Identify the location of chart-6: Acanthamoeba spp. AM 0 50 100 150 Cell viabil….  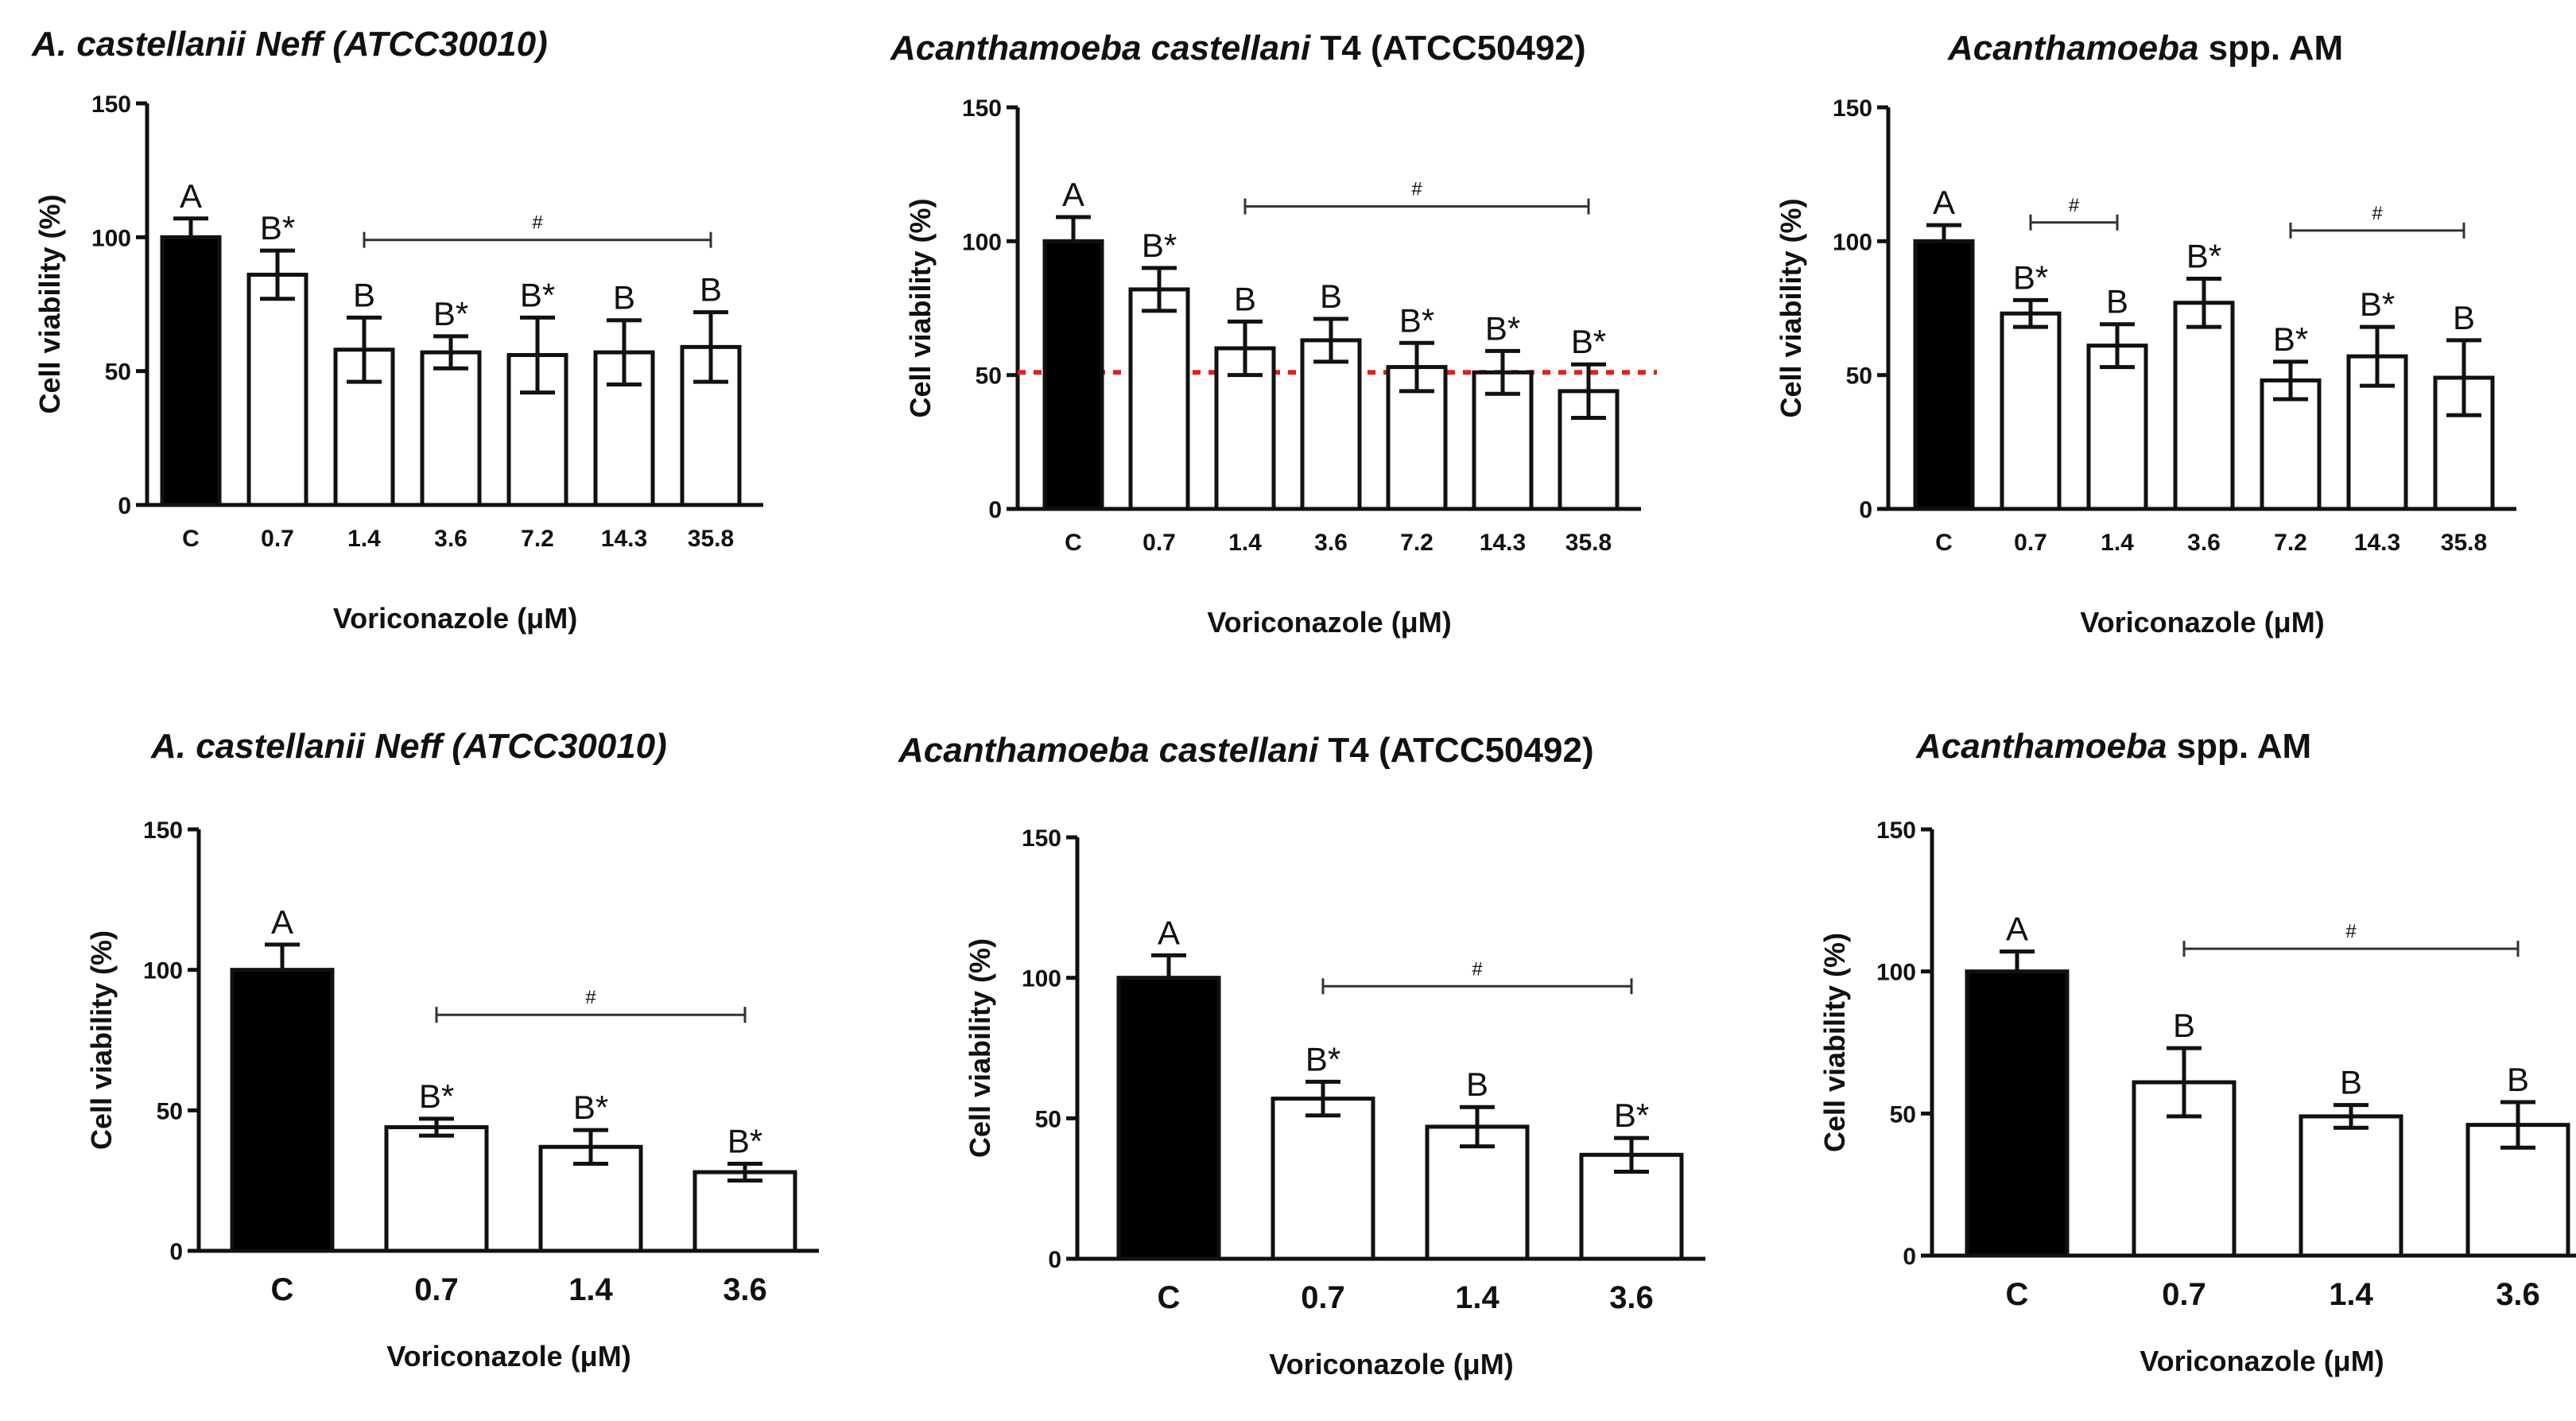
(2197, 1052).